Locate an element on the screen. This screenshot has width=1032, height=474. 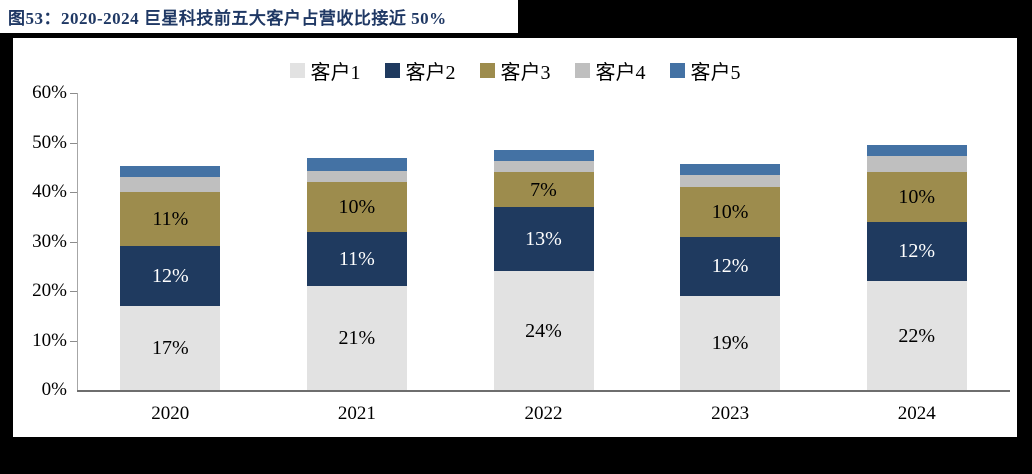
y-axis-tick-label: 40% is located at coordinates (49, 191).